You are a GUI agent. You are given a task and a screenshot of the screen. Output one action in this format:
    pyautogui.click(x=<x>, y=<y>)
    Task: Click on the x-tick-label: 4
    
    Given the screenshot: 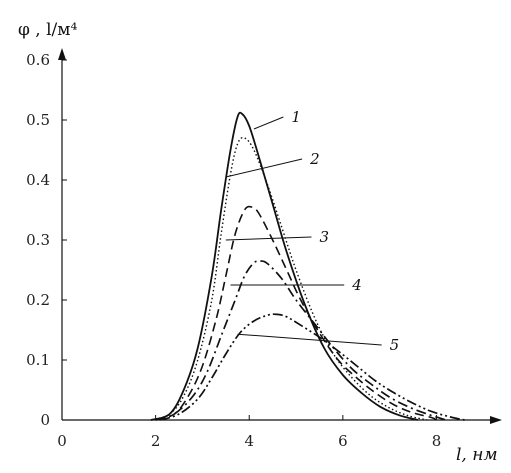 What is the action you would take?
    pyautogui.click(x=249, y=441)
    